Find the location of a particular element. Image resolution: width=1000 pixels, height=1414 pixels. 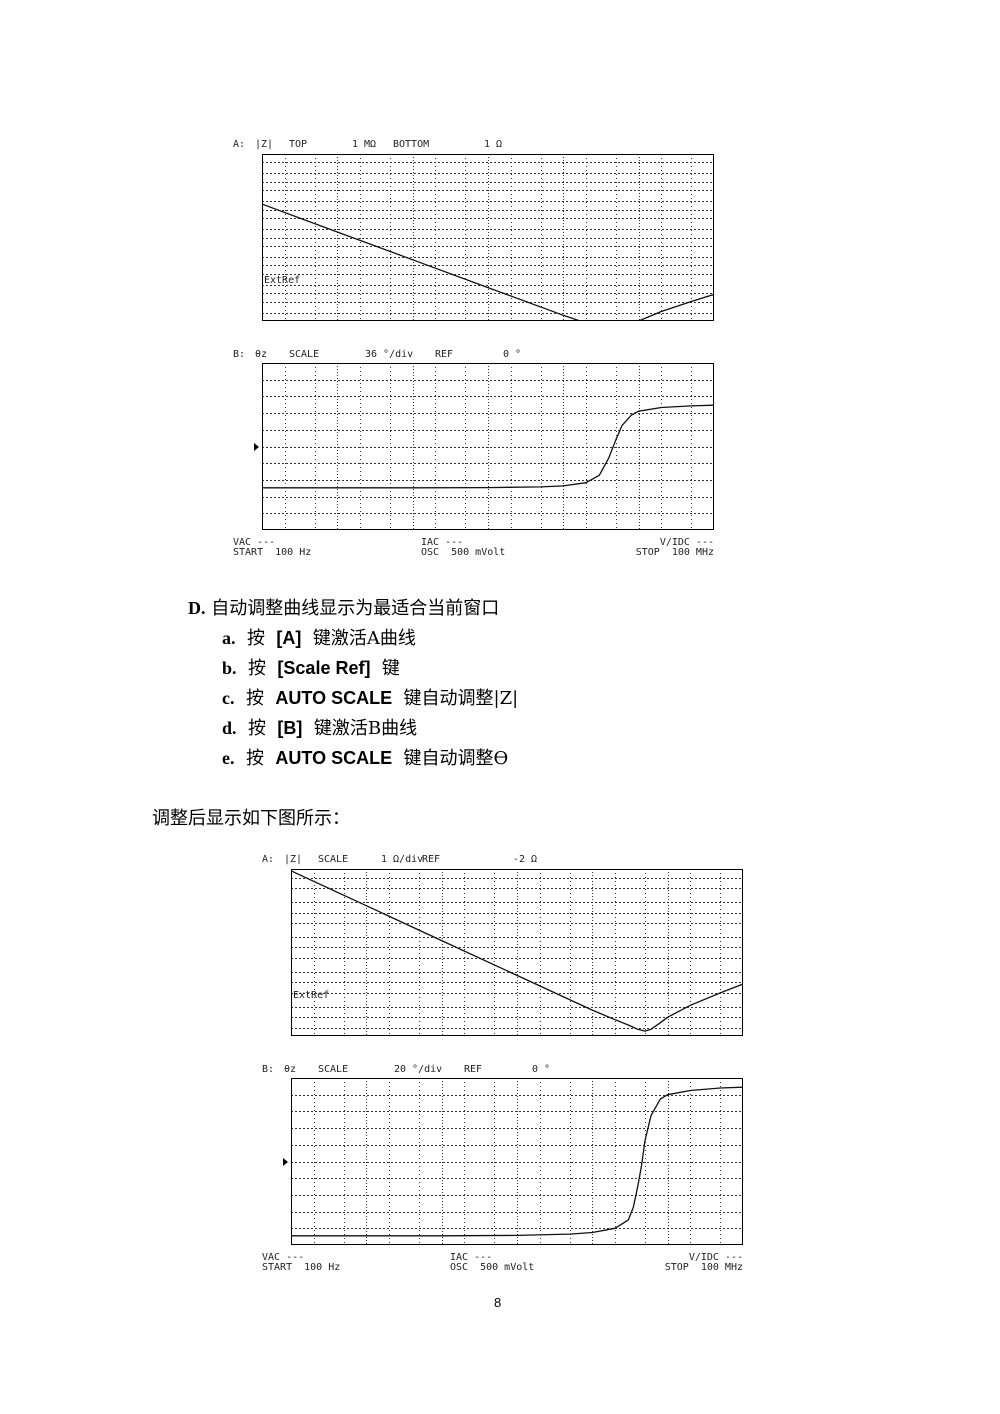

step-post: 键自动调整|Z| is located at coordinates (461, 698).